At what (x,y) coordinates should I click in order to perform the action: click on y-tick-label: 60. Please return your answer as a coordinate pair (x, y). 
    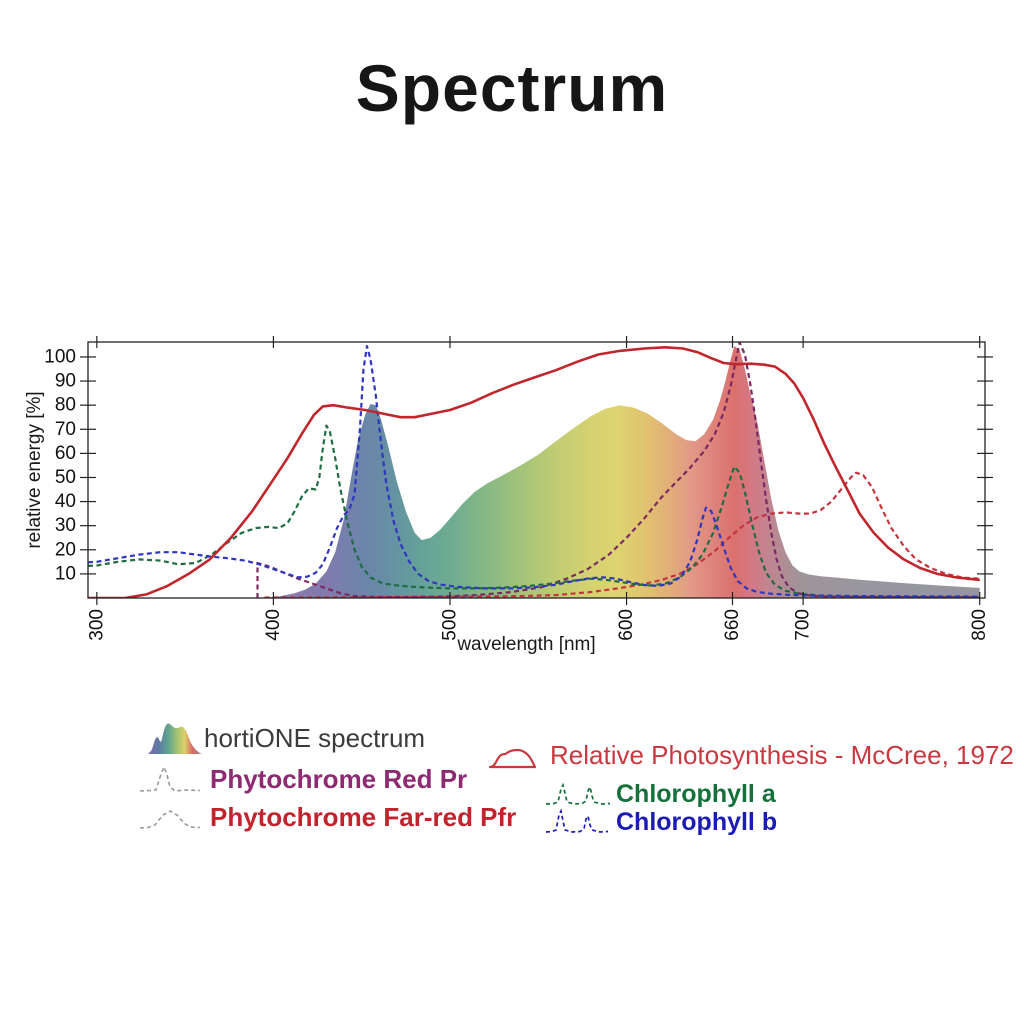
    Looking at the image, I should click on (65, 453).